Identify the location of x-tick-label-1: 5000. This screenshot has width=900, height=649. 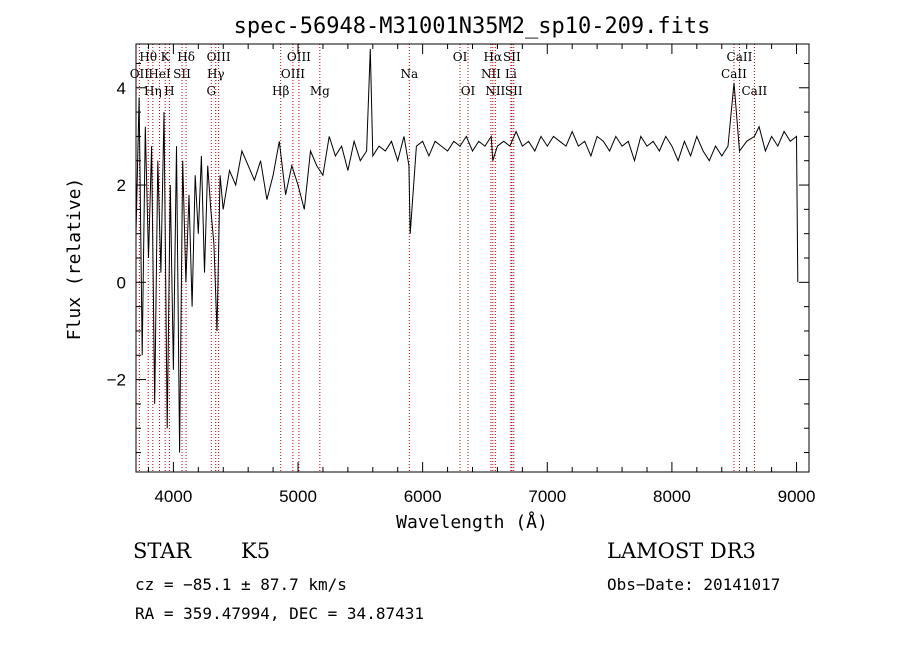
(298, 496).